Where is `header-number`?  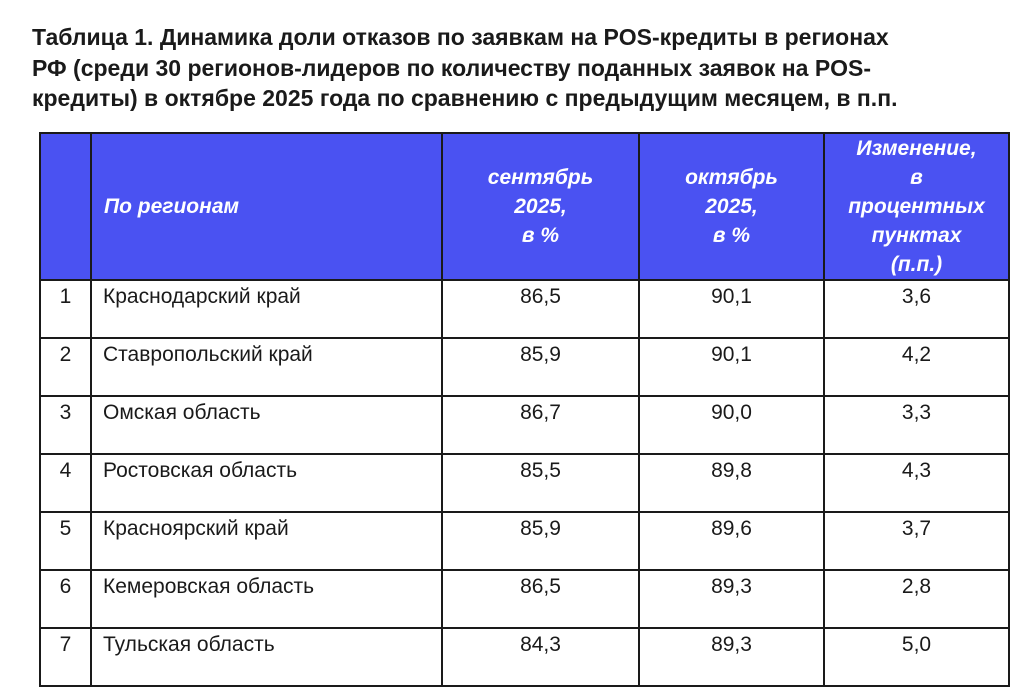 header-number is located at coordinates (65, 206).